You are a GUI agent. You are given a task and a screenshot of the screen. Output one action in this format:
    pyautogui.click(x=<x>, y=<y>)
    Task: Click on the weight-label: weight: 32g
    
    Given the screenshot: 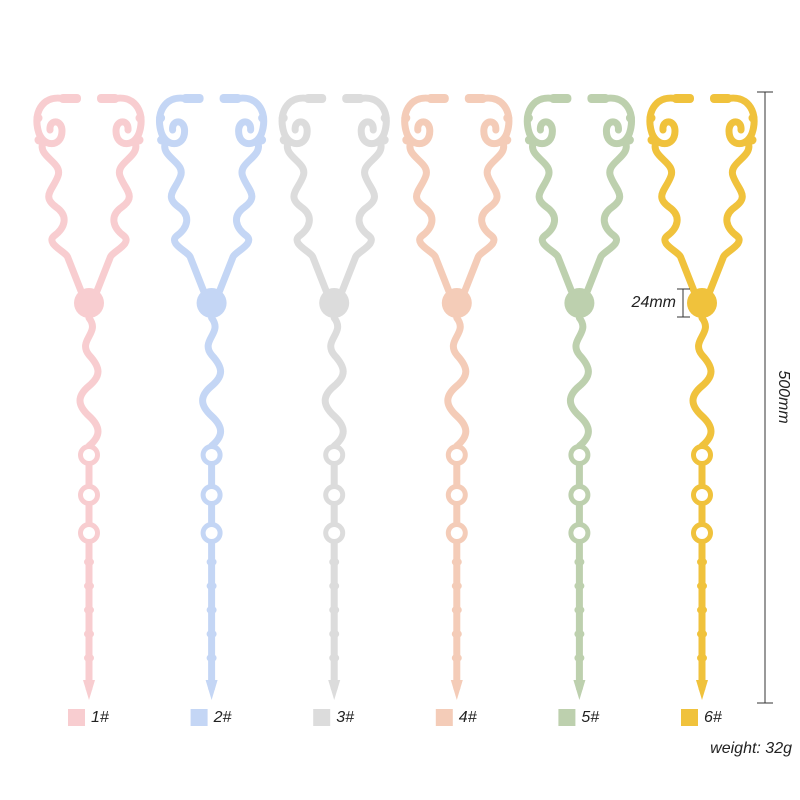 What is the action you would take?
    pyautogui.click(x=751, y=748)
    